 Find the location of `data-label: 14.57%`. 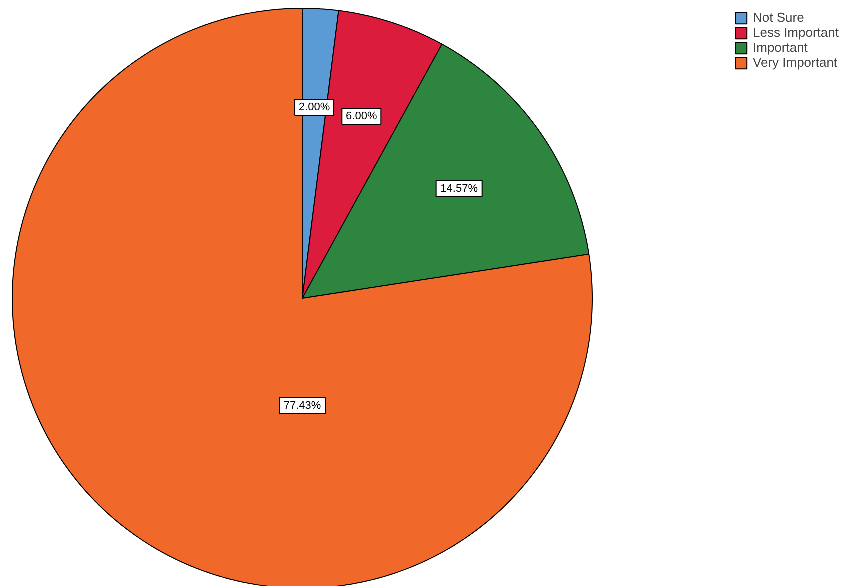

data-label: 14.57% is located at coordinates (459, 188).